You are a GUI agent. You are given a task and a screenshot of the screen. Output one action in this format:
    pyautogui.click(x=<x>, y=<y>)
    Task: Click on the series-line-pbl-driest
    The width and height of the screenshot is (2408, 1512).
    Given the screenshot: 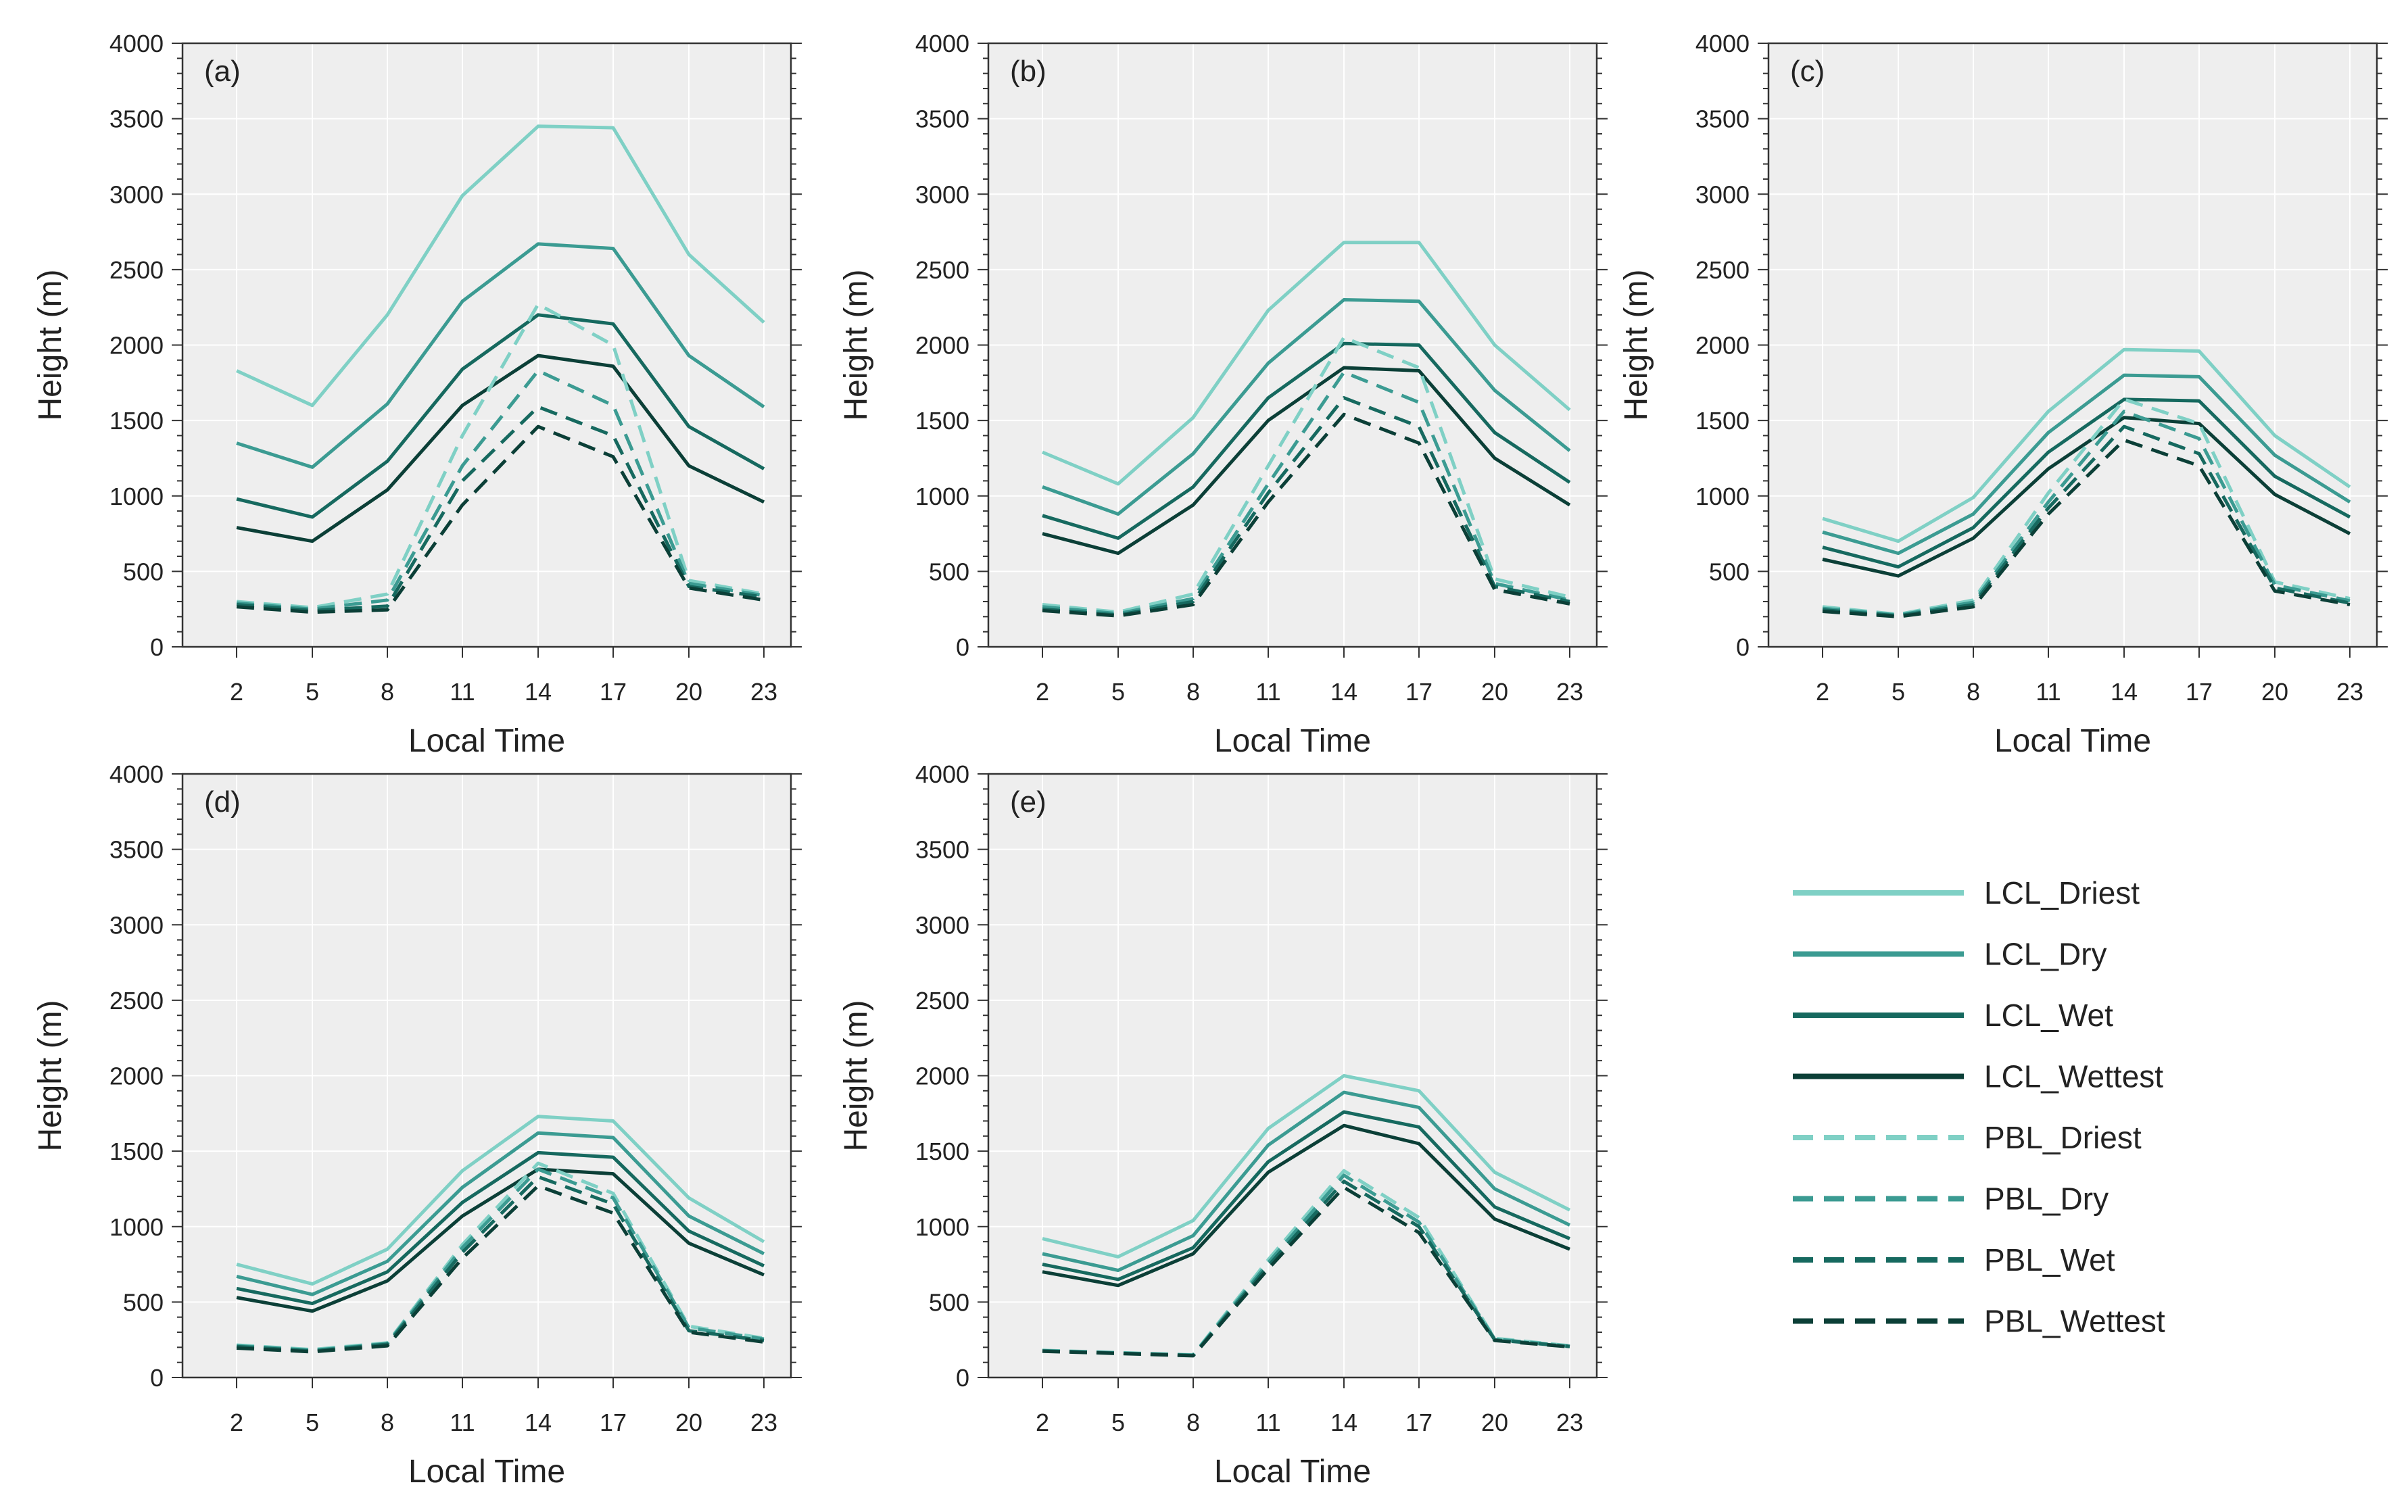 What is the action you would take?
    pyautogui.click(x=1306, y=474)
    